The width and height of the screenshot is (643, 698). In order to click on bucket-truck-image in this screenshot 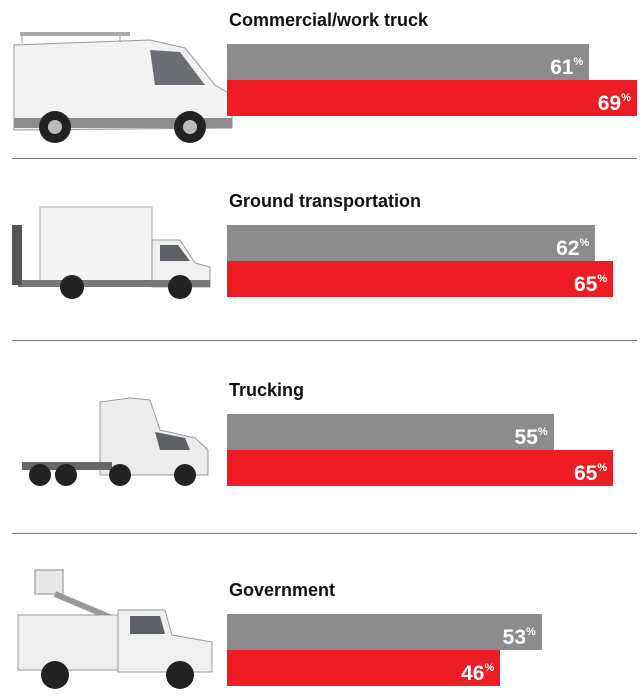, I will do `click(115, 629)`.